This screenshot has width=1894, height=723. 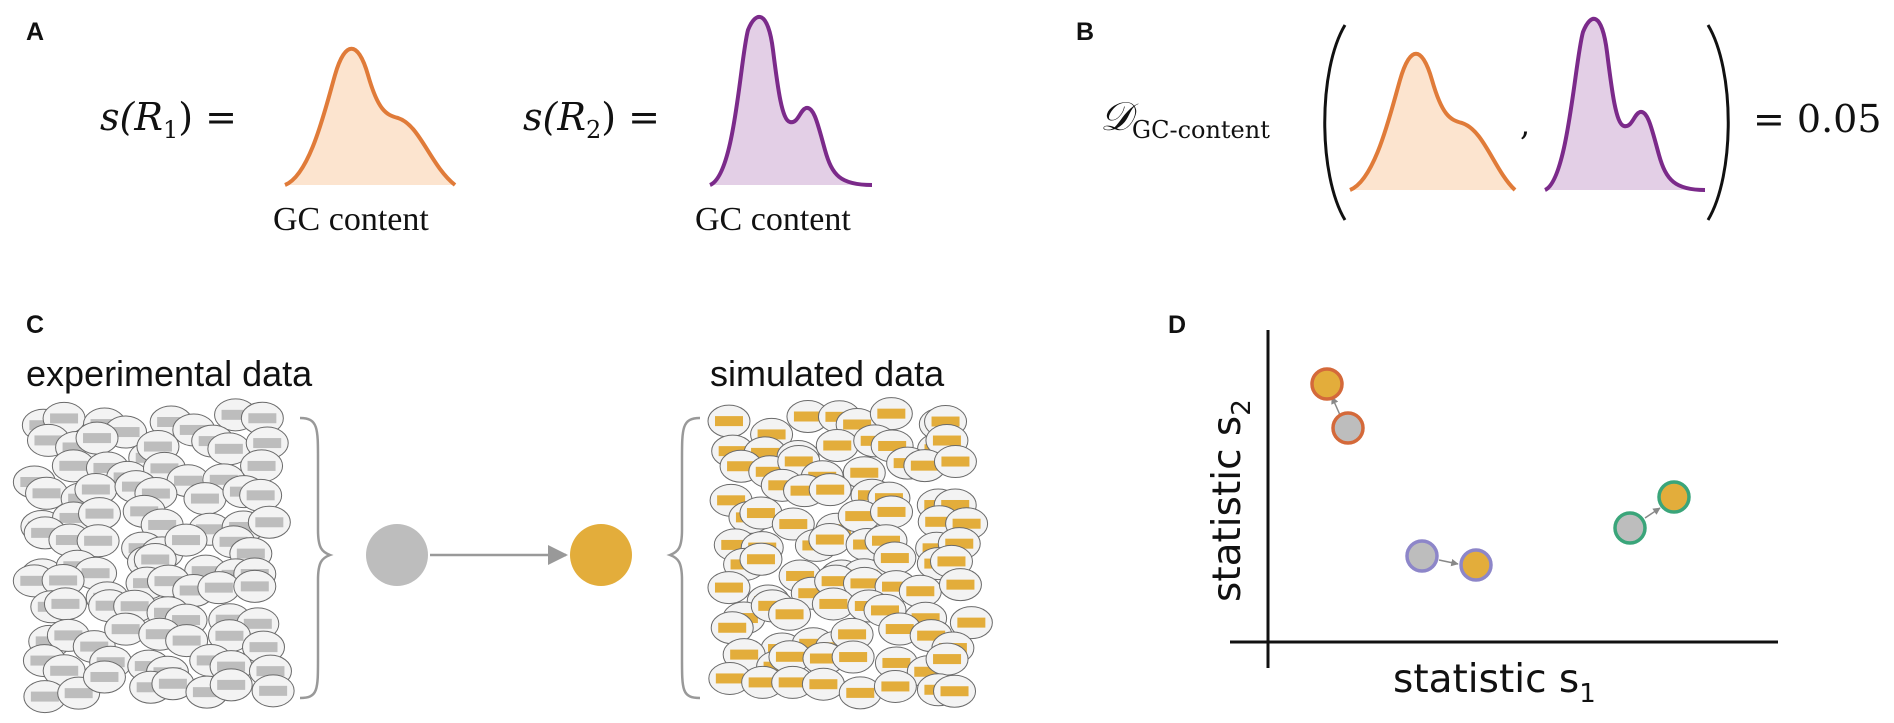 I want to click on left-paren, so click(x=1335, y=122).